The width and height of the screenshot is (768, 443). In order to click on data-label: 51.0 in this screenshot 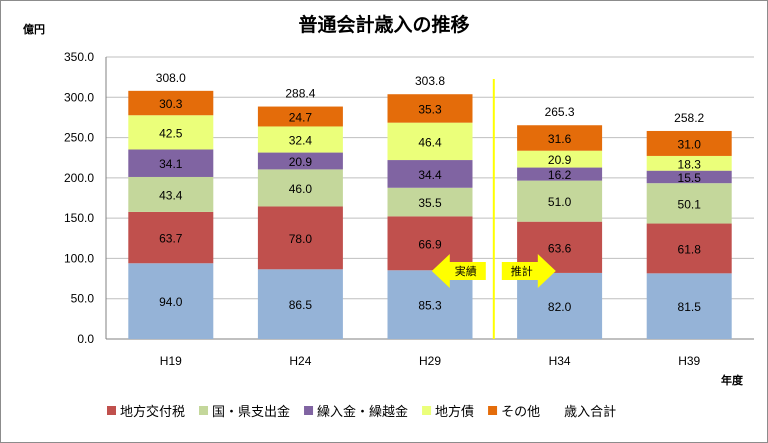, I will do `click(560, 202)`.